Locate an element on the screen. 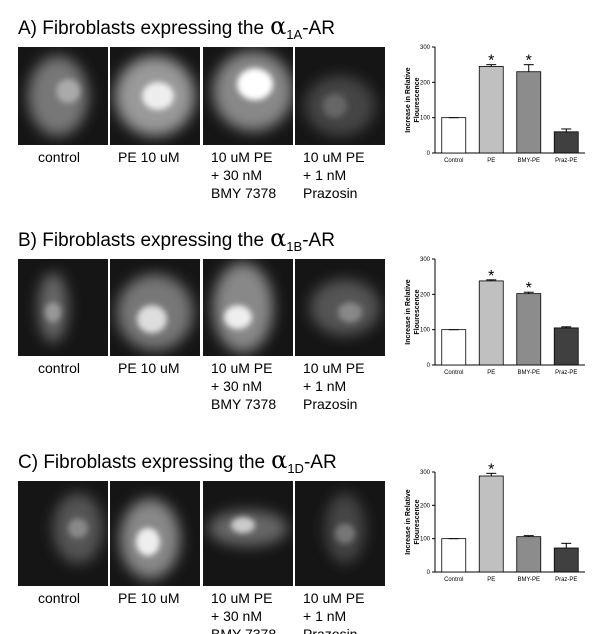  title-sub: 1B is located at coordinates (294, 246).